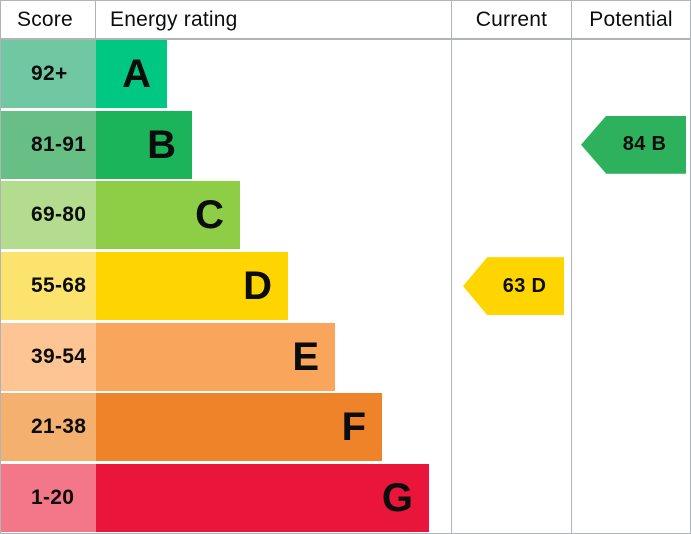 The width and height of the screenshot is (691, 534). Describe the element at coordinates (48, 215) in the screenshot. I see `score-range-c: 69-80` at that location.